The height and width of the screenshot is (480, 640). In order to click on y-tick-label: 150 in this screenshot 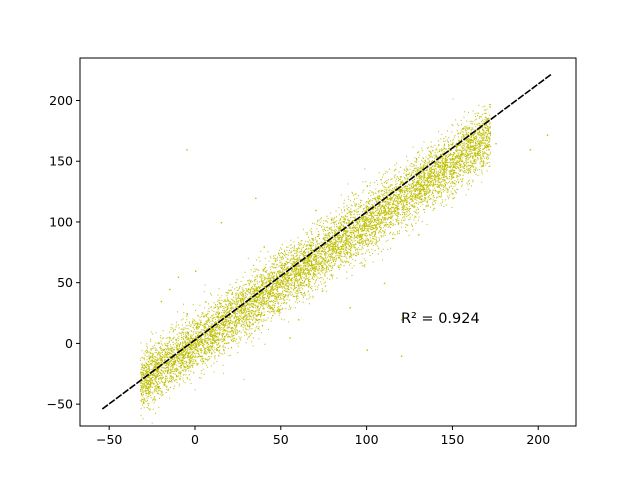, I will do `click(61, 161)`.